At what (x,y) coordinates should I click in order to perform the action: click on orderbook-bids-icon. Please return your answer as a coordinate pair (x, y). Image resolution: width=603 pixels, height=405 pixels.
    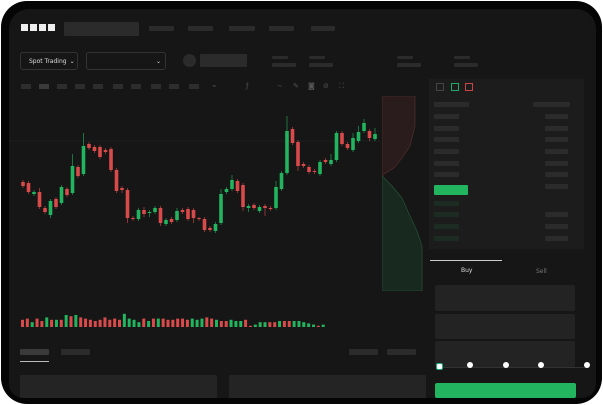
    Looking at the image, I should click on (455, 87).